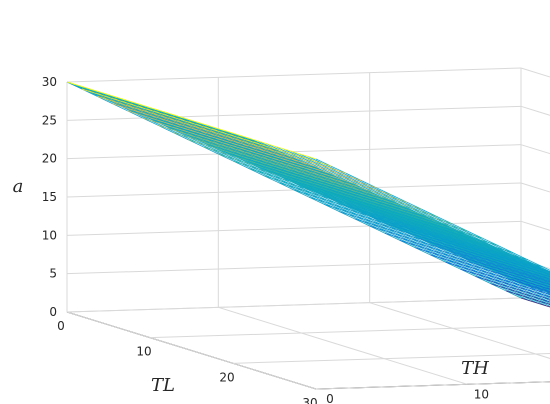 The height and width of the screenshot is (404, 550). What do you see at coordinates (226, 377) in the screenshot?
I see `x-tick-label: 20` at bounding box center [226, 377].